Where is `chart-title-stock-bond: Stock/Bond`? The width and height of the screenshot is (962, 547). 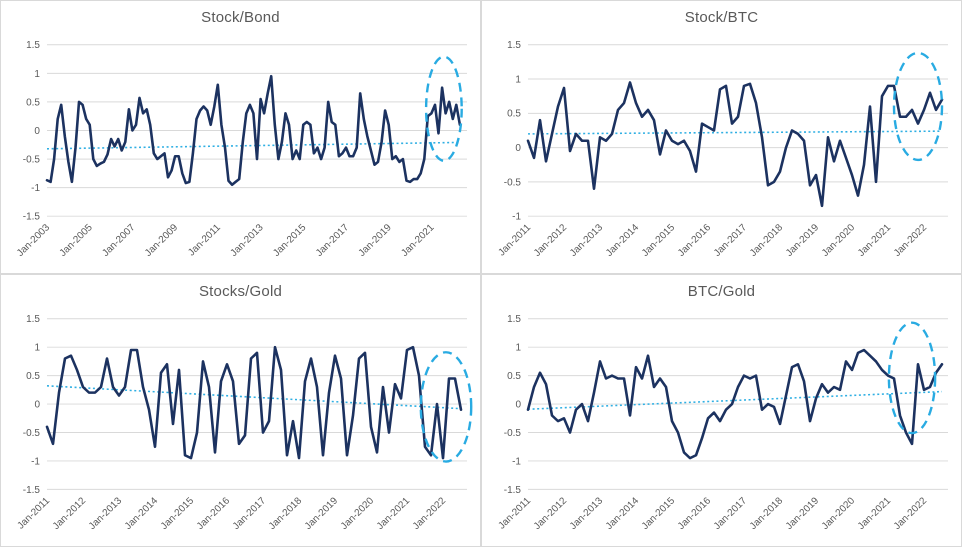 chart-title-stock-bond: Stock/Bond is located at coordinates (240, 17).